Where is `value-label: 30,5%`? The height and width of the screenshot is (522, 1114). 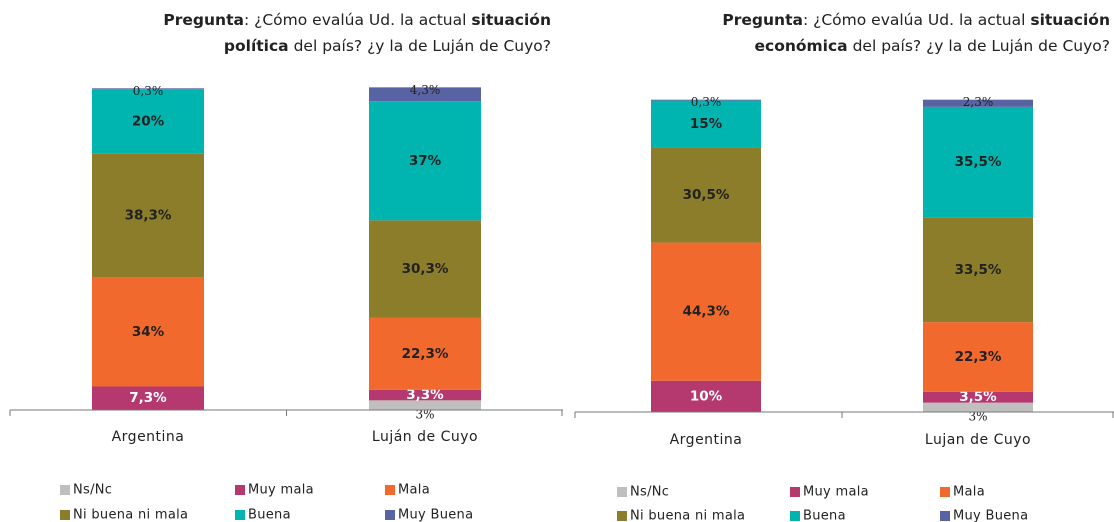 value-label: 30,5% is located at coordinates (706, 195).